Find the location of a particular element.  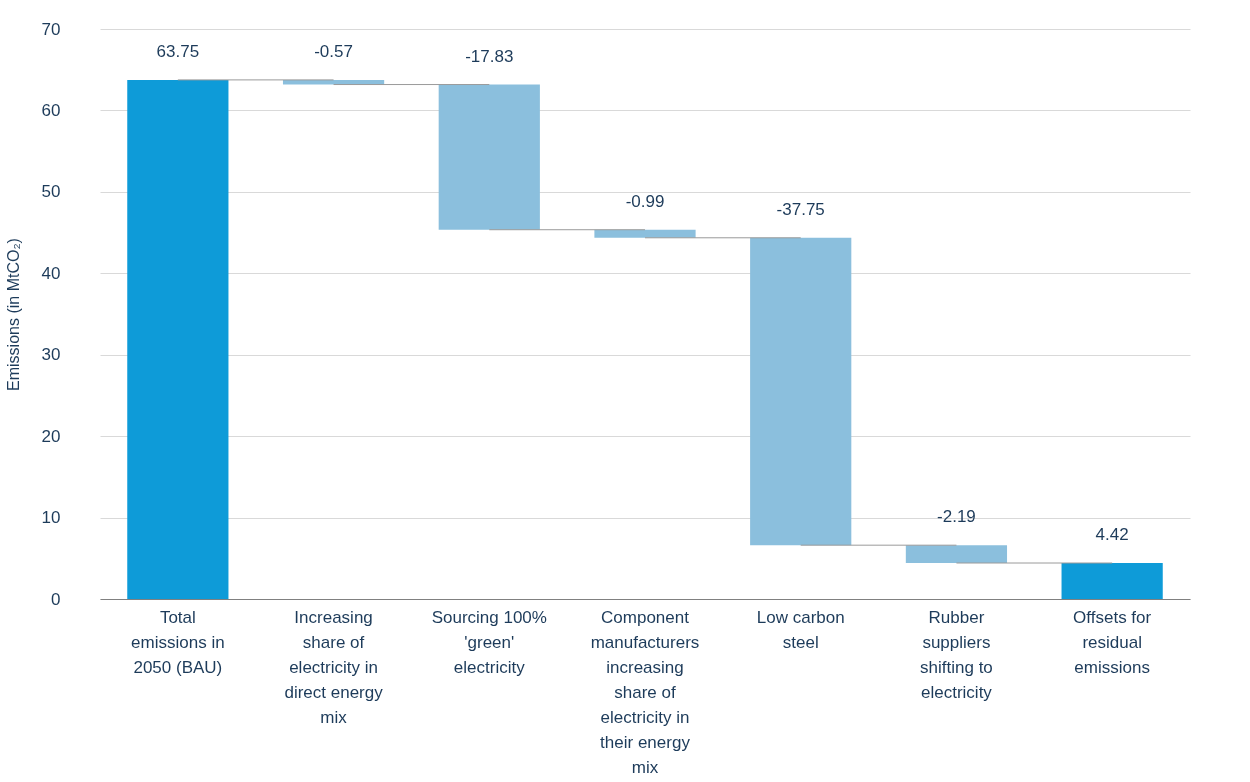

x-tick-label: Increasing share of electricity in direct energy mix is located at coordinates (334, 667).